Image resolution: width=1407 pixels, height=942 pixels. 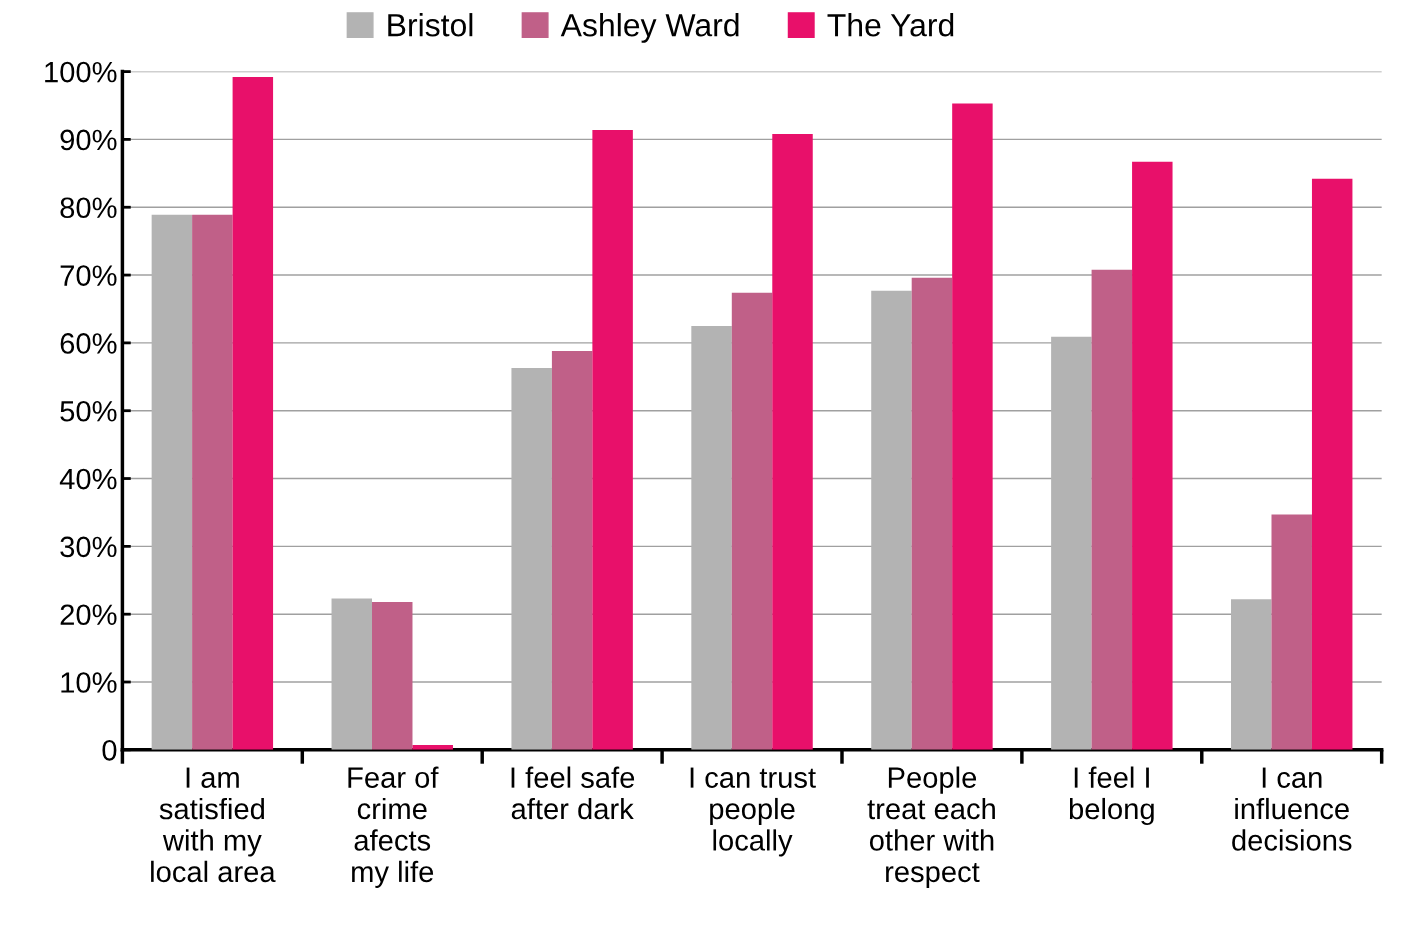 I want to click on legend-label: Ashley Ward, so click(x=649, y=28).